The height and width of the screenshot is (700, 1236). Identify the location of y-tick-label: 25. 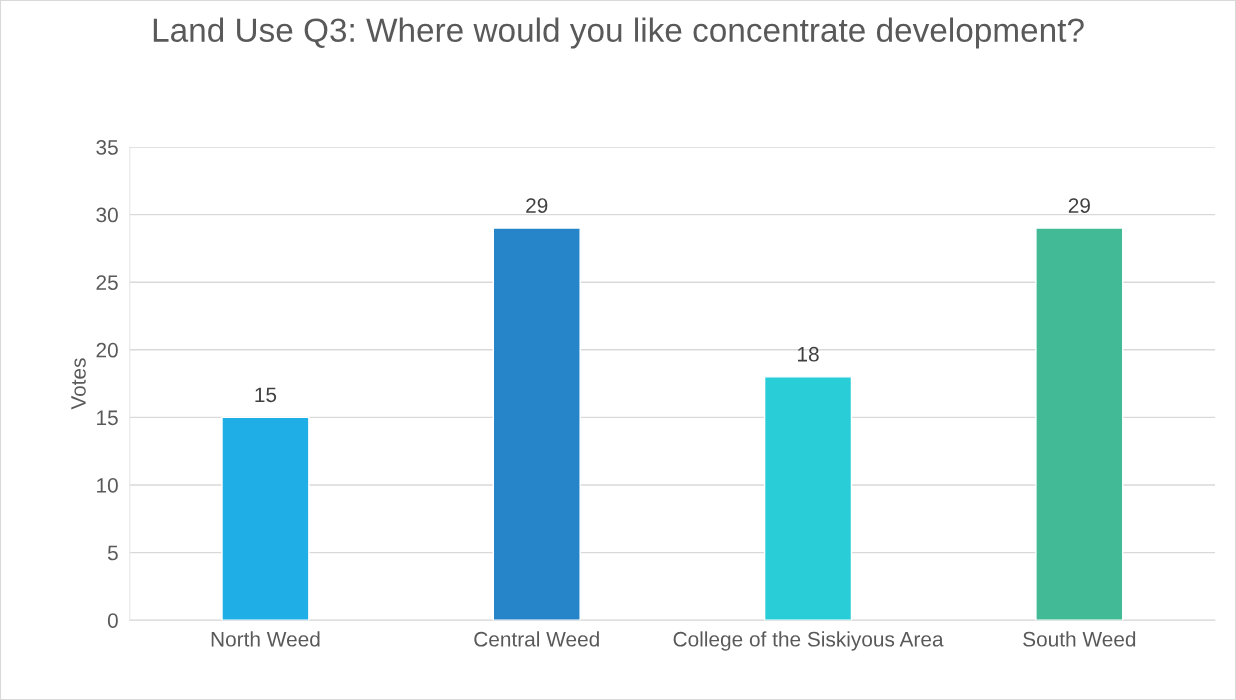
(107, 282).